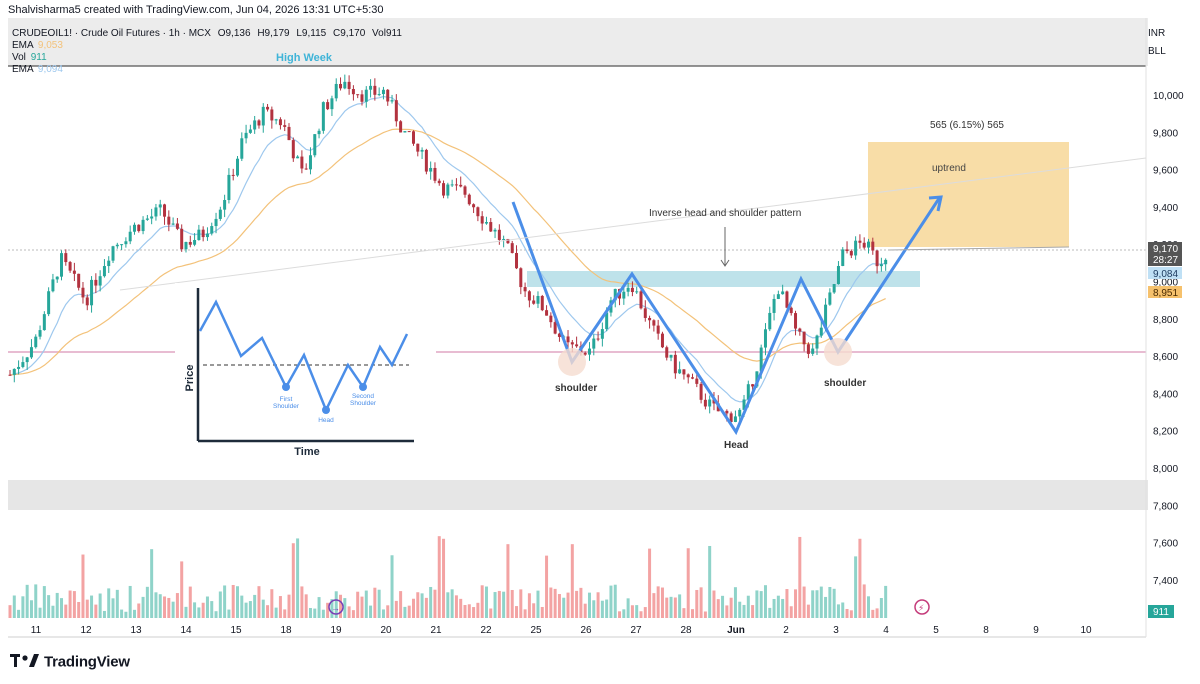 This screenshot has width=1200, height=684. Describe the element at coordinates (326, 420) in the screenshot. I see `inset-head-label: Head` at that location.